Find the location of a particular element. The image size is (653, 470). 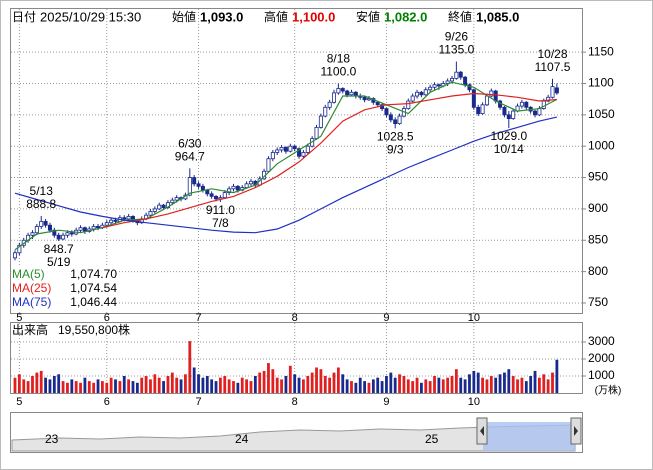

legend-value: 1,046.44 is located at coordinates (93, 302).